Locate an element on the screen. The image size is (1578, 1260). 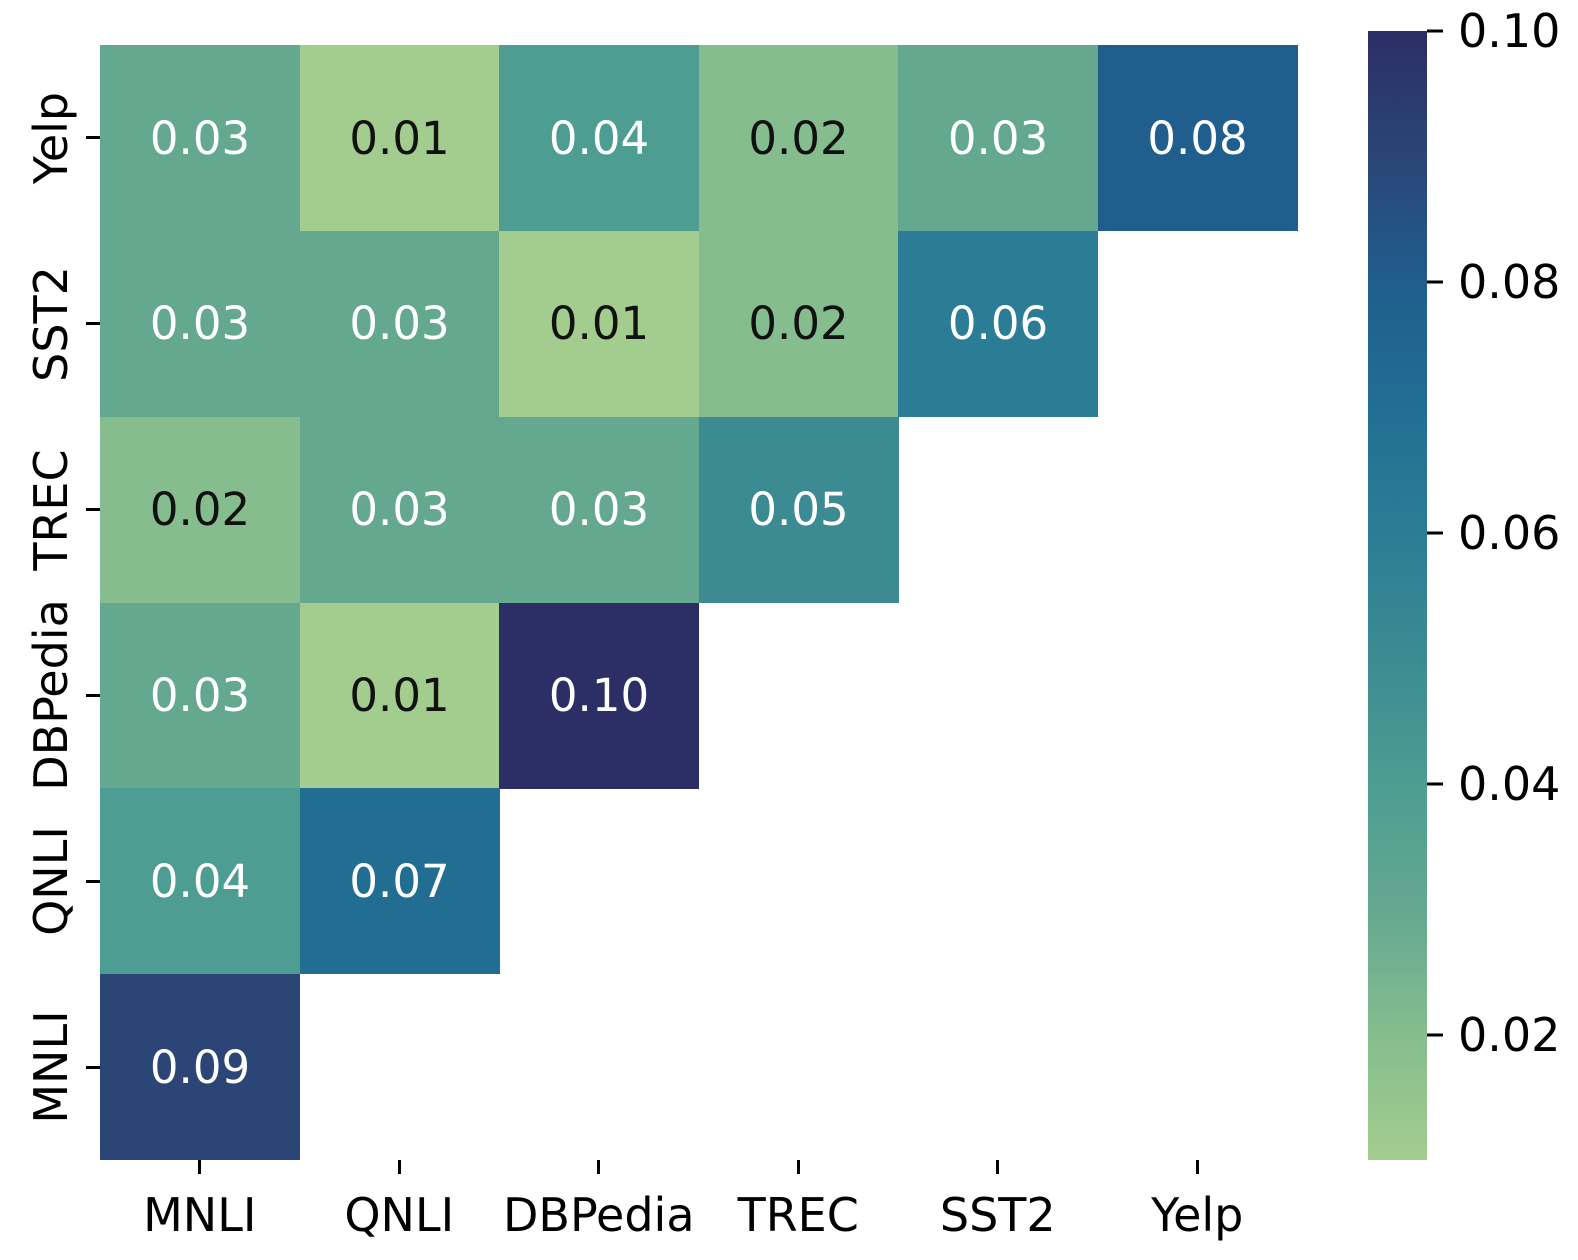
y-tick-label-text: Yelp is located at coordinates (51, 138).